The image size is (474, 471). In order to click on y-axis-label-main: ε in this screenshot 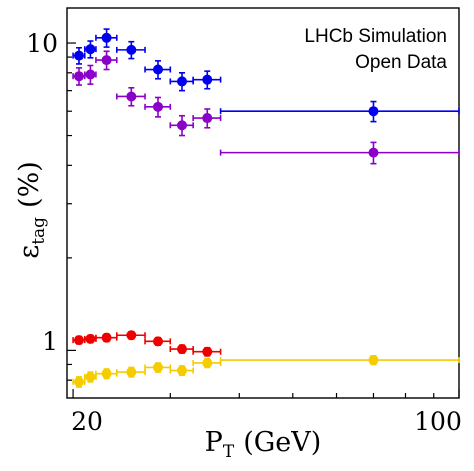, I will do `click(29, 252)`.